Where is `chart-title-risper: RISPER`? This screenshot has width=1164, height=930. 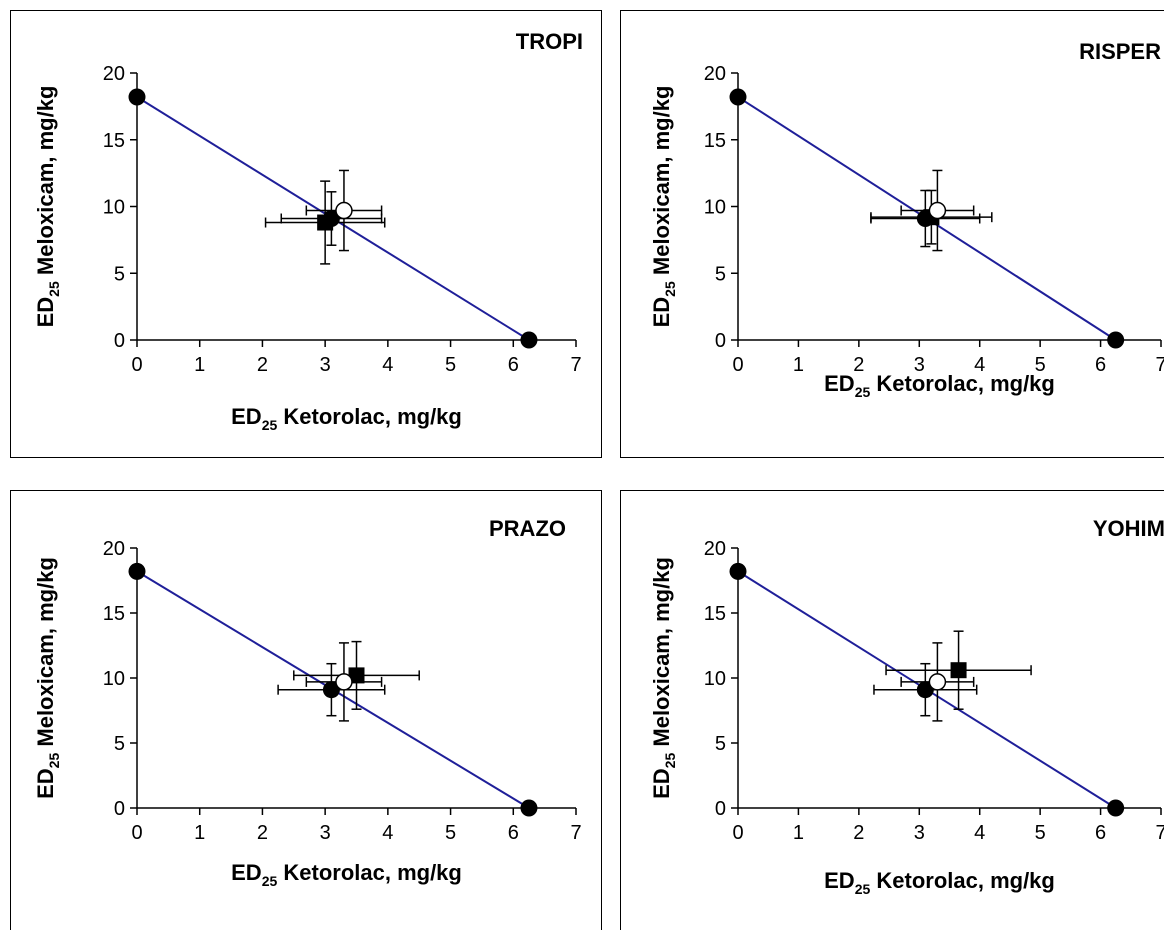 chart-title-risper: RISPER is located at coordinates (1120, 51).